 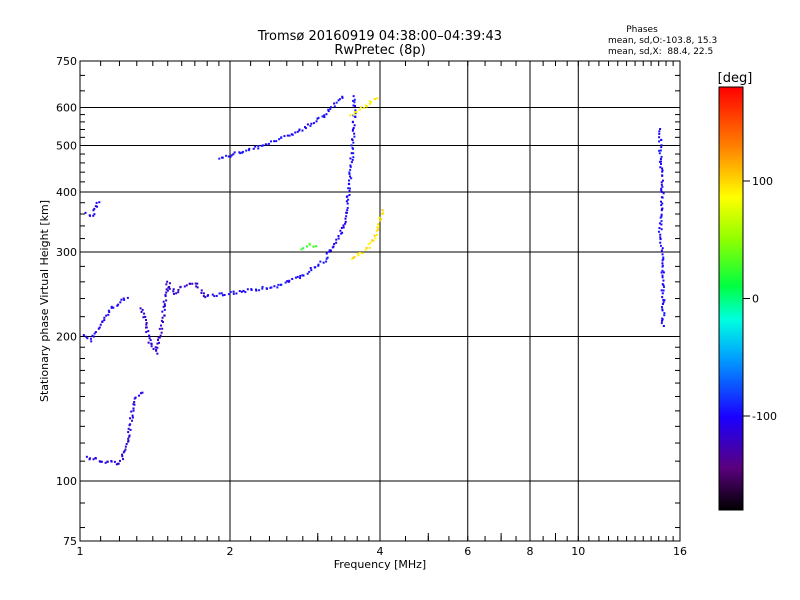 I want to click on x-tick-labels: 1 2 4 6 8 10 16, so click(x=382, y=551).